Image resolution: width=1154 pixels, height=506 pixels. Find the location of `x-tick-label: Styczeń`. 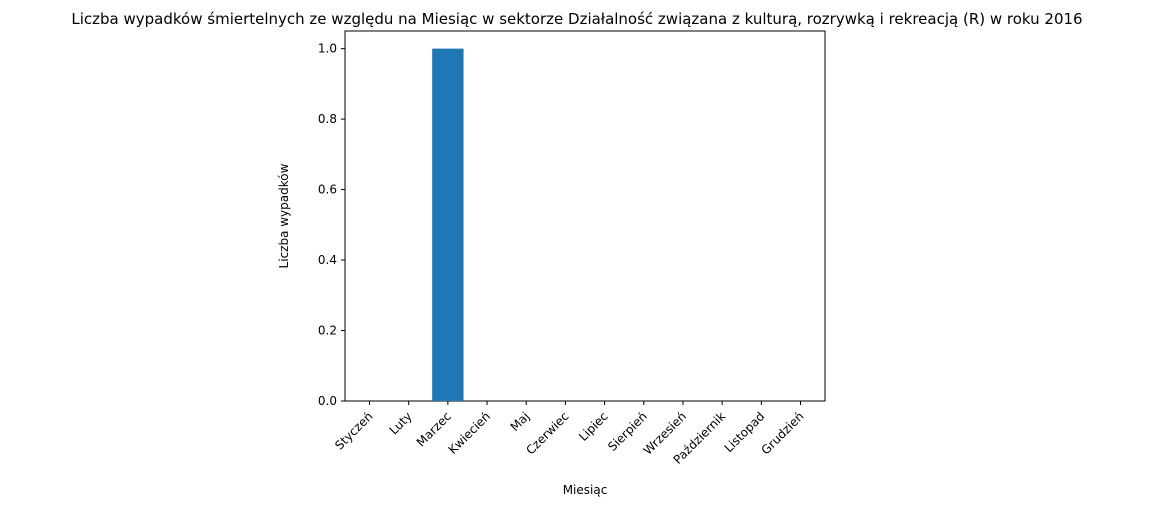

x-tick-label: Styczeń is located at coordinates (353, 430).